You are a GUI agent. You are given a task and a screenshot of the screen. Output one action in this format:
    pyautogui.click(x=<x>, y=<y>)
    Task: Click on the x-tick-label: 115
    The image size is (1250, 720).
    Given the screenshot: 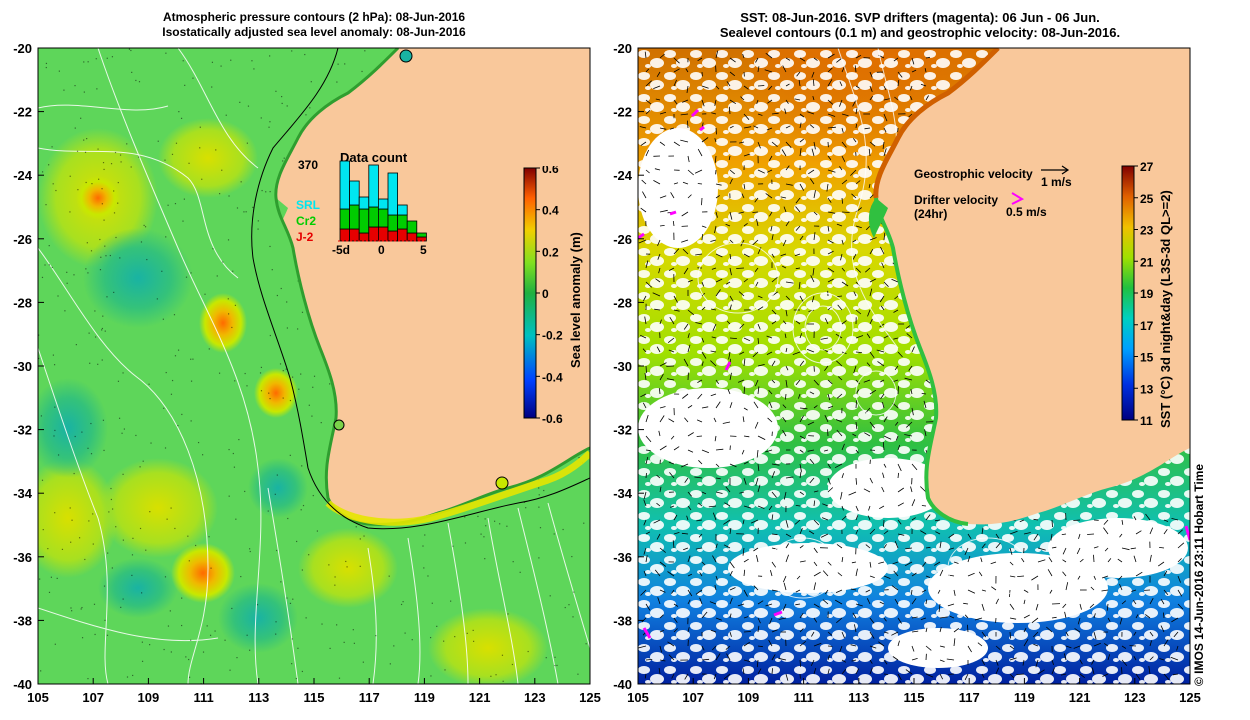 What is the action you would take?
    pyautogui.click(x=914, y=697)
    